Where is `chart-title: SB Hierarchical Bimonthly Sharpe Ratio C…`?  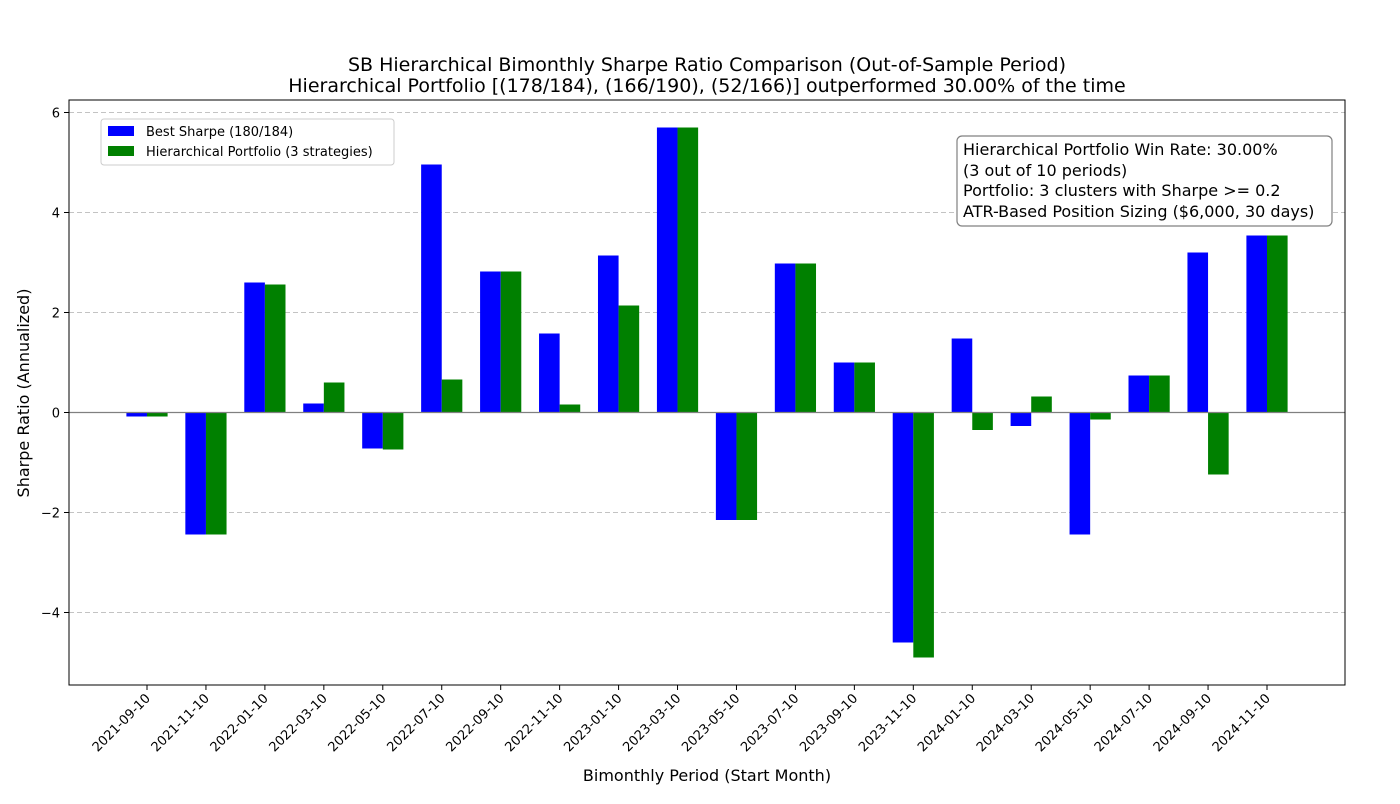
chart-title: SB Hierarchical Bimonthly Sharpe Ratio C… is located at coordinates (707, 65).